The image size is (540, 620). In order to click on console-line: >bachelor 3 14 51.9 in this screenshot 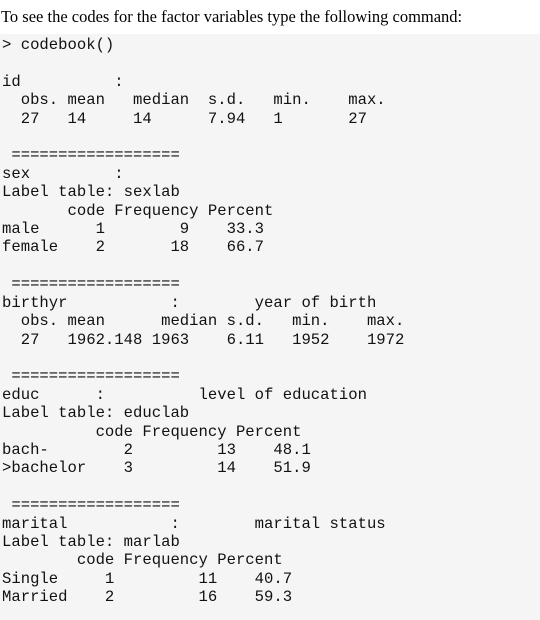, I will do `click(156, 468)`.